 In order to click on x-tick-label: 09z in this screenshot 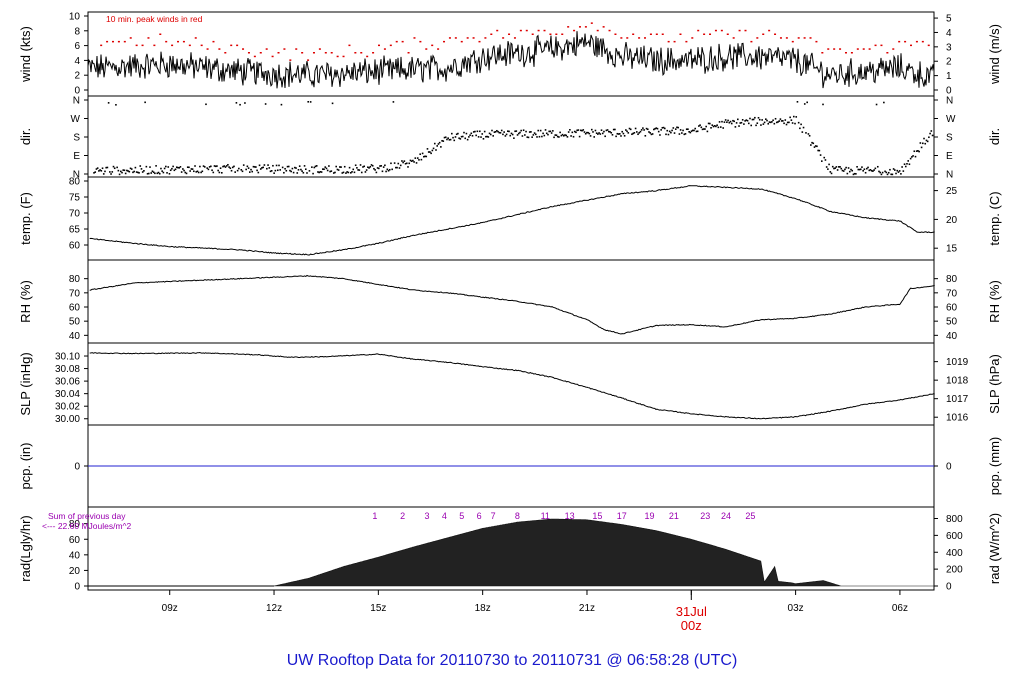, I will do `click(170, 608)`.